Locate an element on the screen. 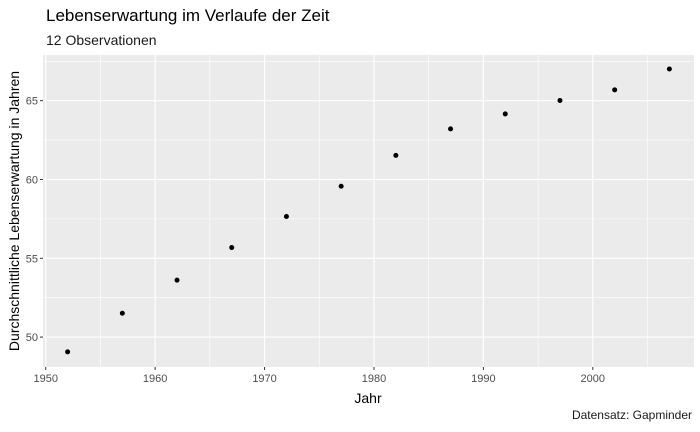 This screenshot has height=432, width=700. x-axis: 1950 1960 1970 1980 1990 2000 is located at coordinates (319, 376).